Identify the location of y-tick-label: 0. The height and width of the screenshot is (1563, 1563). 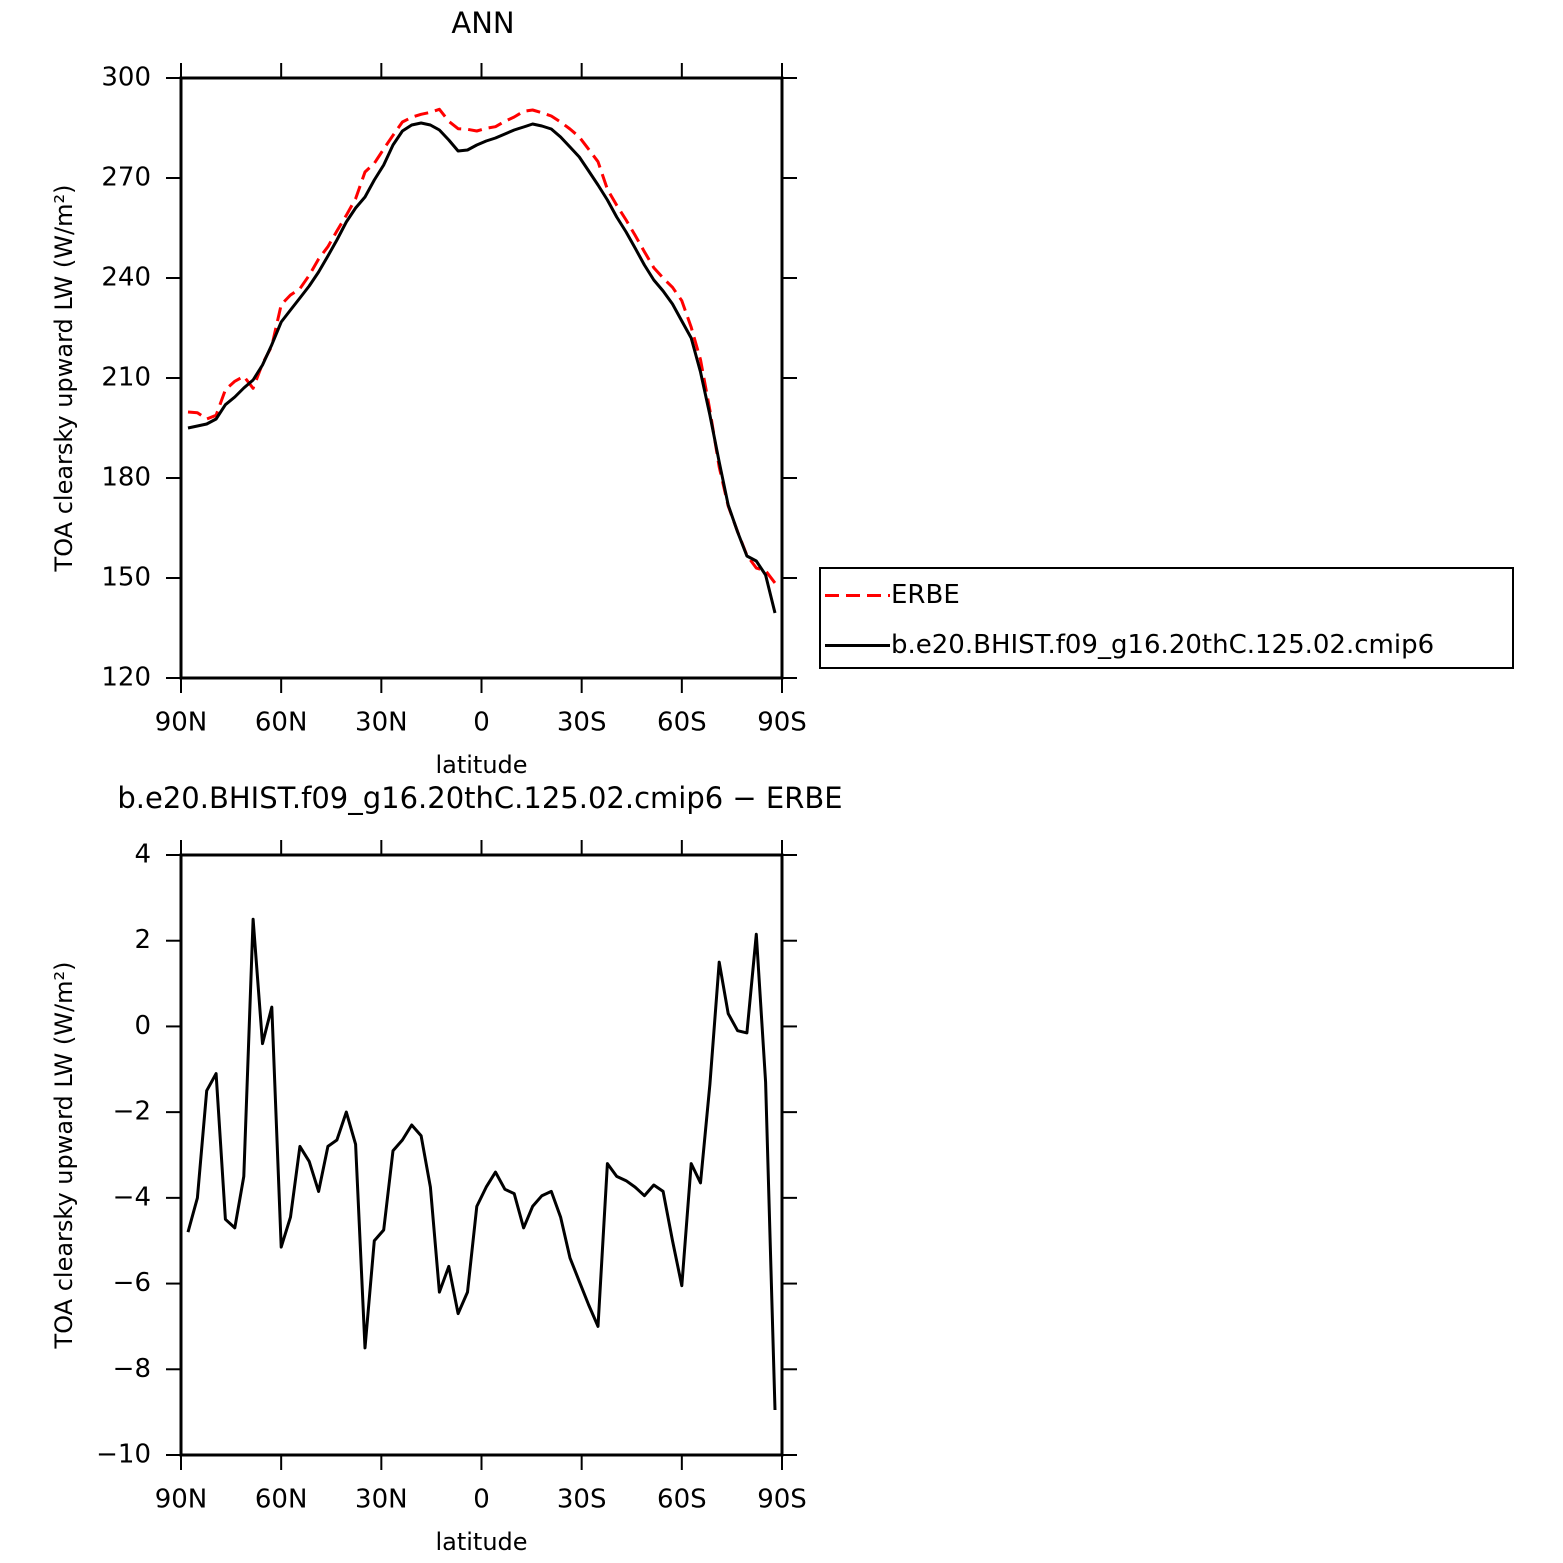
(142, 1026).